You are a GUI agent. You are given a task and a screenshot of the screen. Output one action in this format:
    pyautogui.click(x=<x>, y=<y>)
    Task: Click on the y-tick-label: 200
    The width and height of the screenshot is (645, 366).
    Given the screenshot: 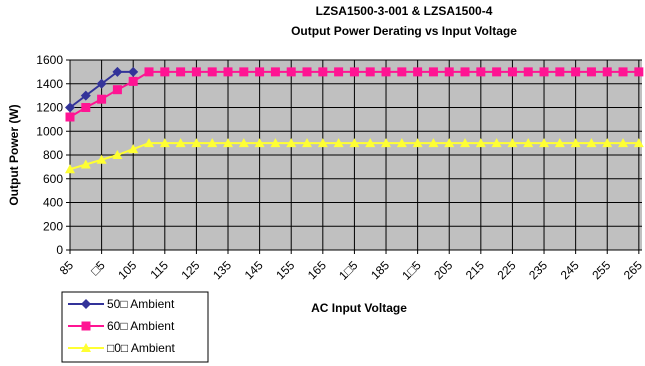 What is the action you would take?
    pyautogui.click(x=53, y=226)
    